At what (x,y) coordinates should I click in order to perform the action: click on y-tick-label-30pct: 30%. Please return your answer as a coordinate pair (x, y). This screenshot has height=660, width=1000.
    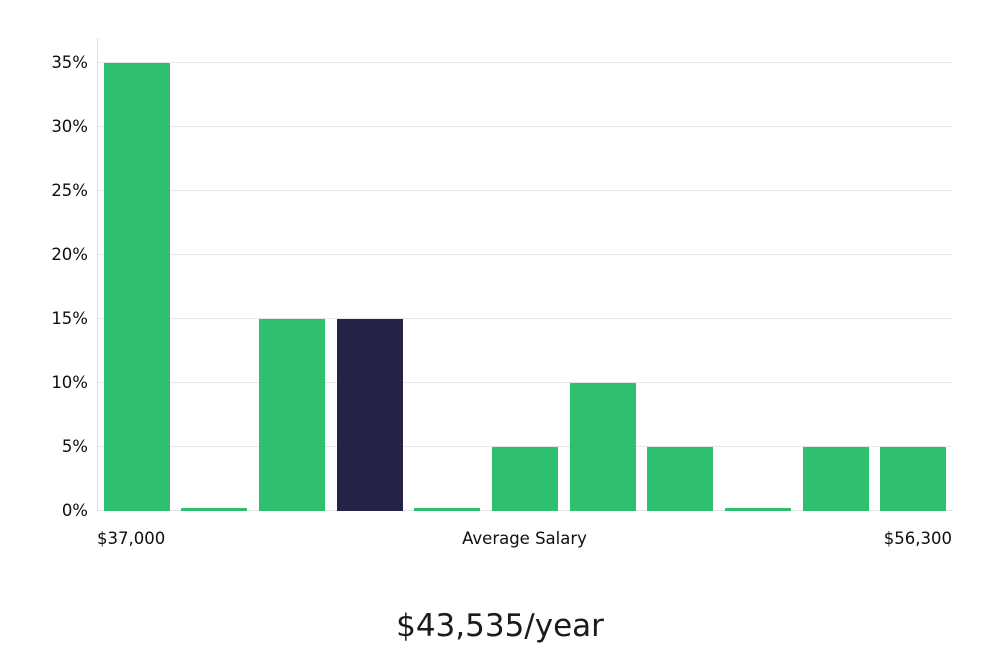
    Looking at the image, I should click on (69, 126).